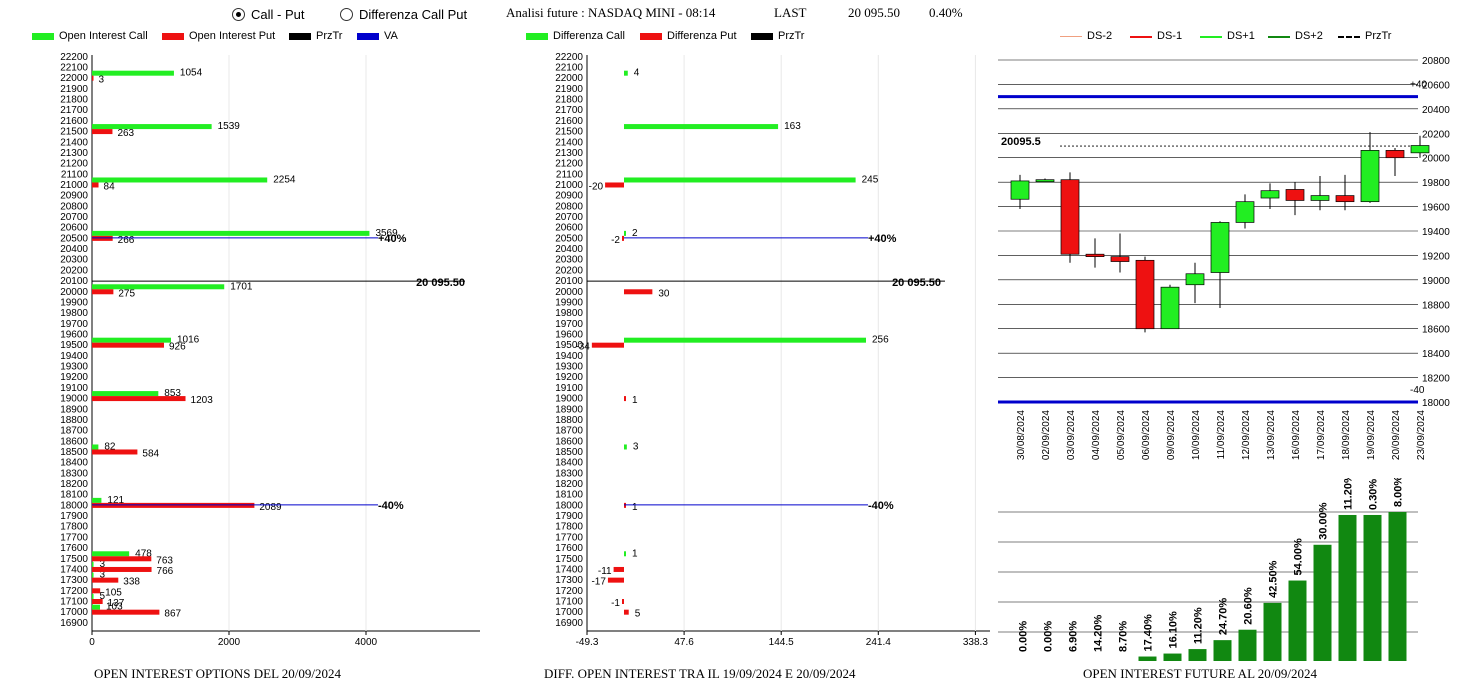  What do you see at coordinates (74, 527) in the screenshot?
I see `y-tick-label: 17800` at bounding box center [74, 527].